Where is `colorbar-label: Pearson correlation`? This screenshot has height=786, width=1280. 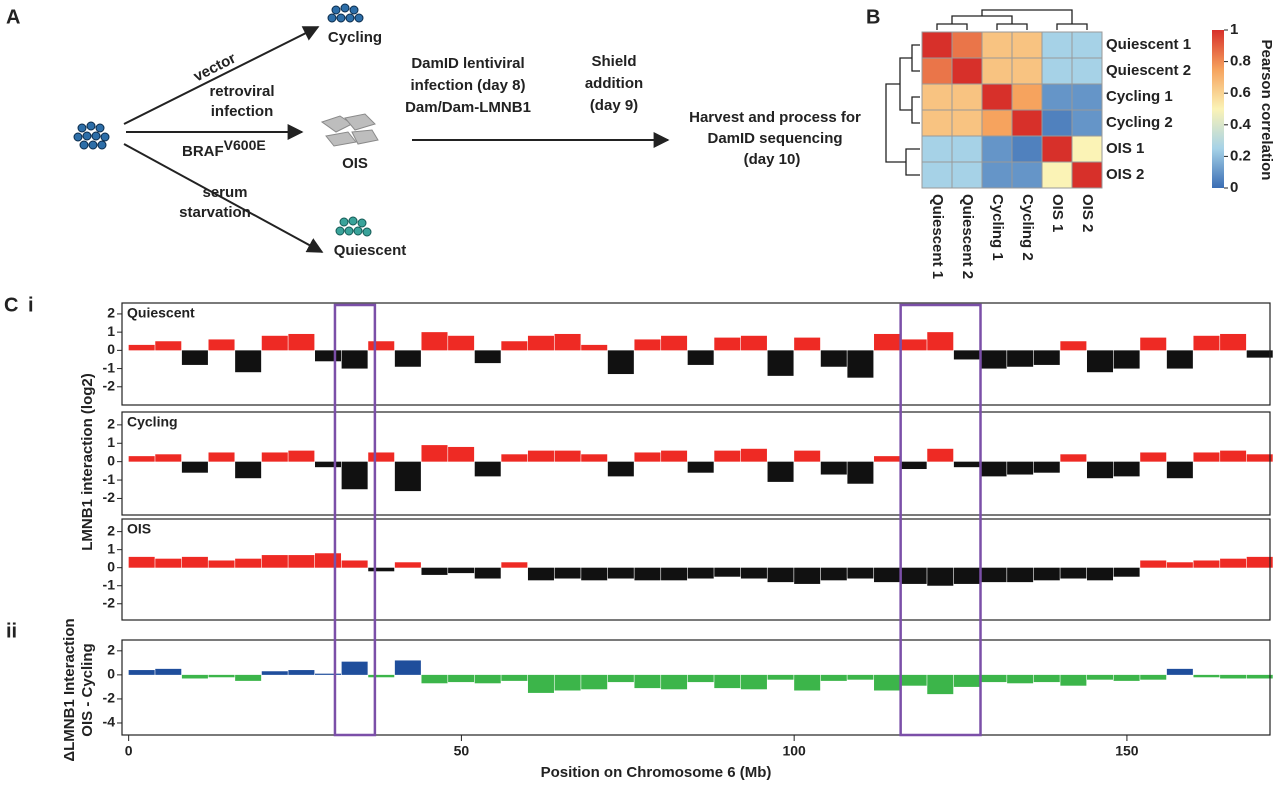
colorbar-label: Pearson correlation is located at coordinates (1266, 110).